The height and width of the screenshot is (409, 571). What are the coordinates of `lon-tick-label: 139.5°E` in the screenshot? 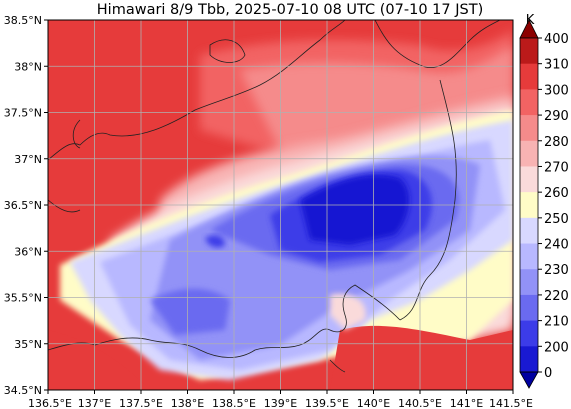 It's located at (327, 403).